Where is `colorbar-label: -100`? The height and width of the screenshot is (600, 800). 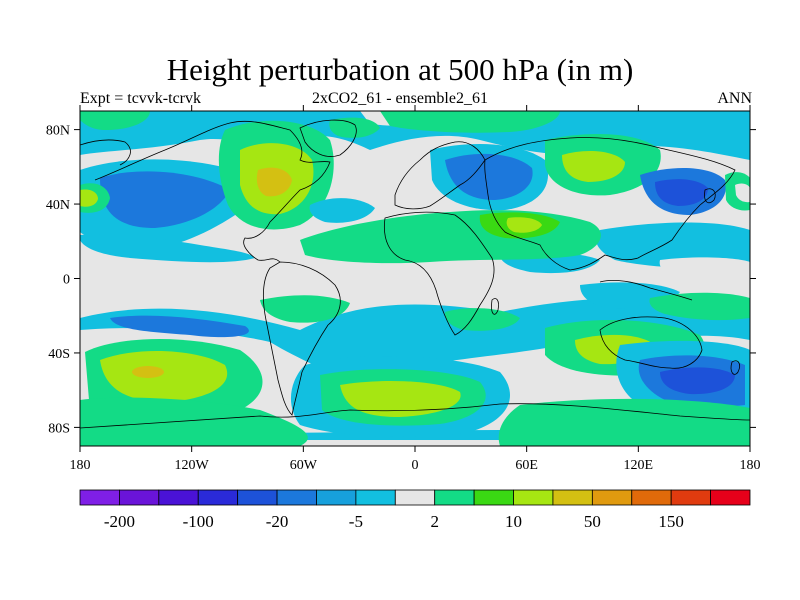 colorbar-label: -100 is located at coordinates (198, 521).